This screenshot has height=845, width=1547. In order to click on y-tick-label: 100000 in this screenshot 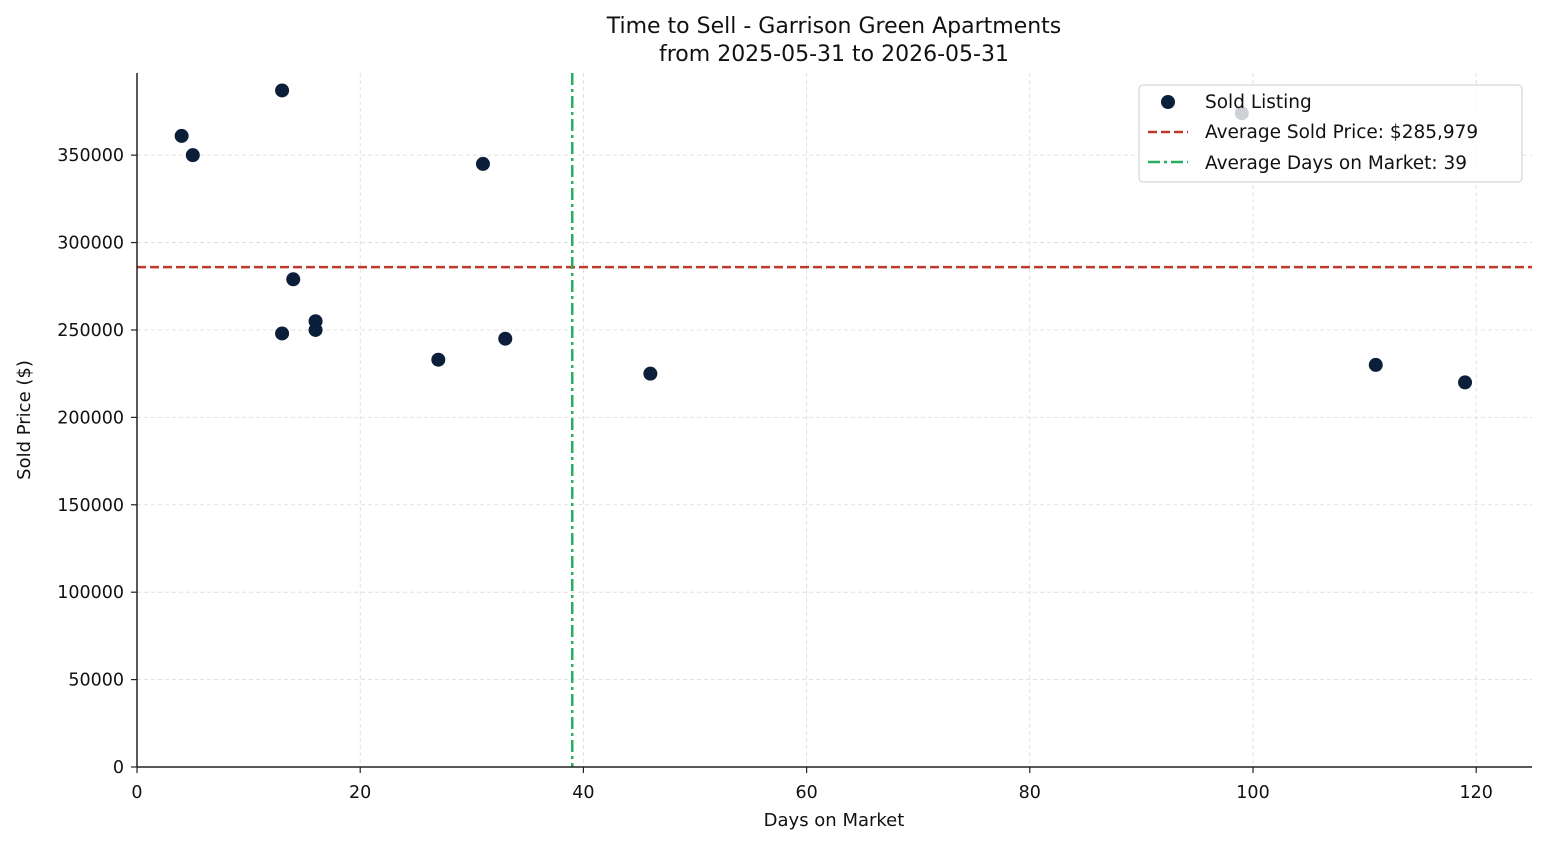, I will do `click(90, 593)`.